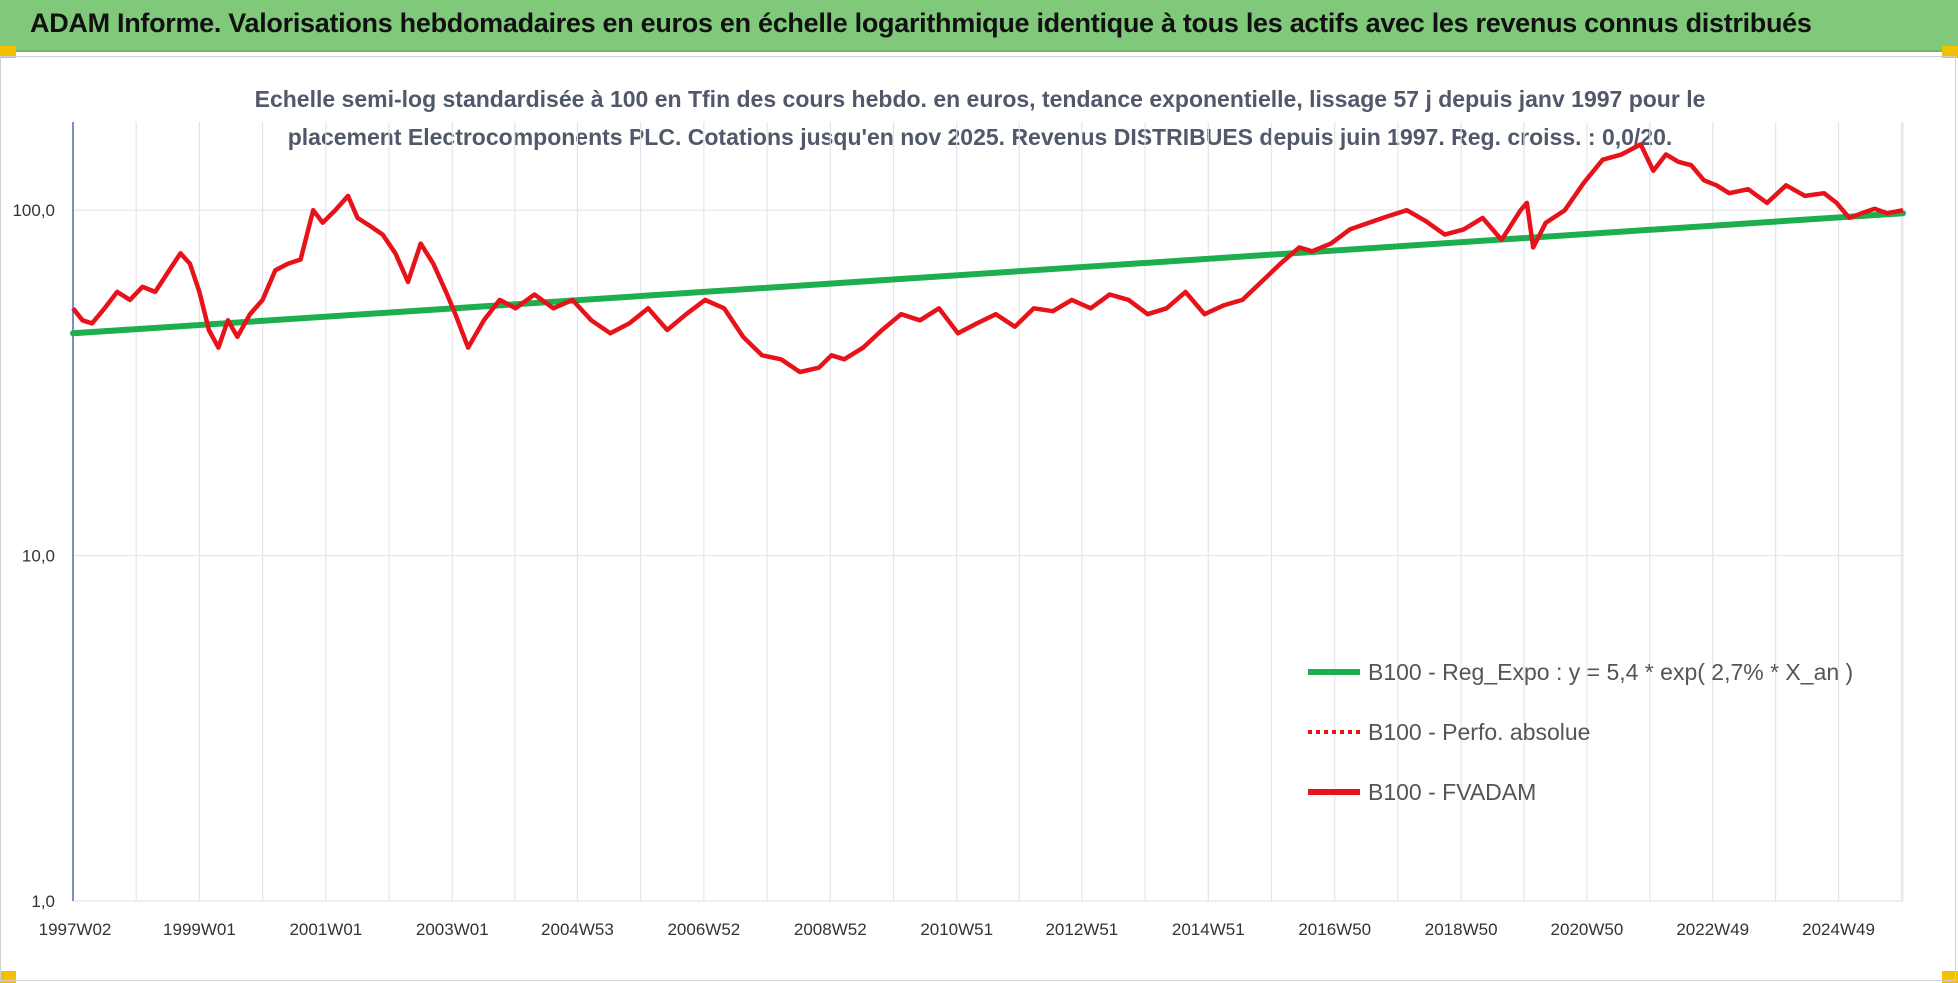  I want to click on y-tick-label: 100,0, so click(33, 210).